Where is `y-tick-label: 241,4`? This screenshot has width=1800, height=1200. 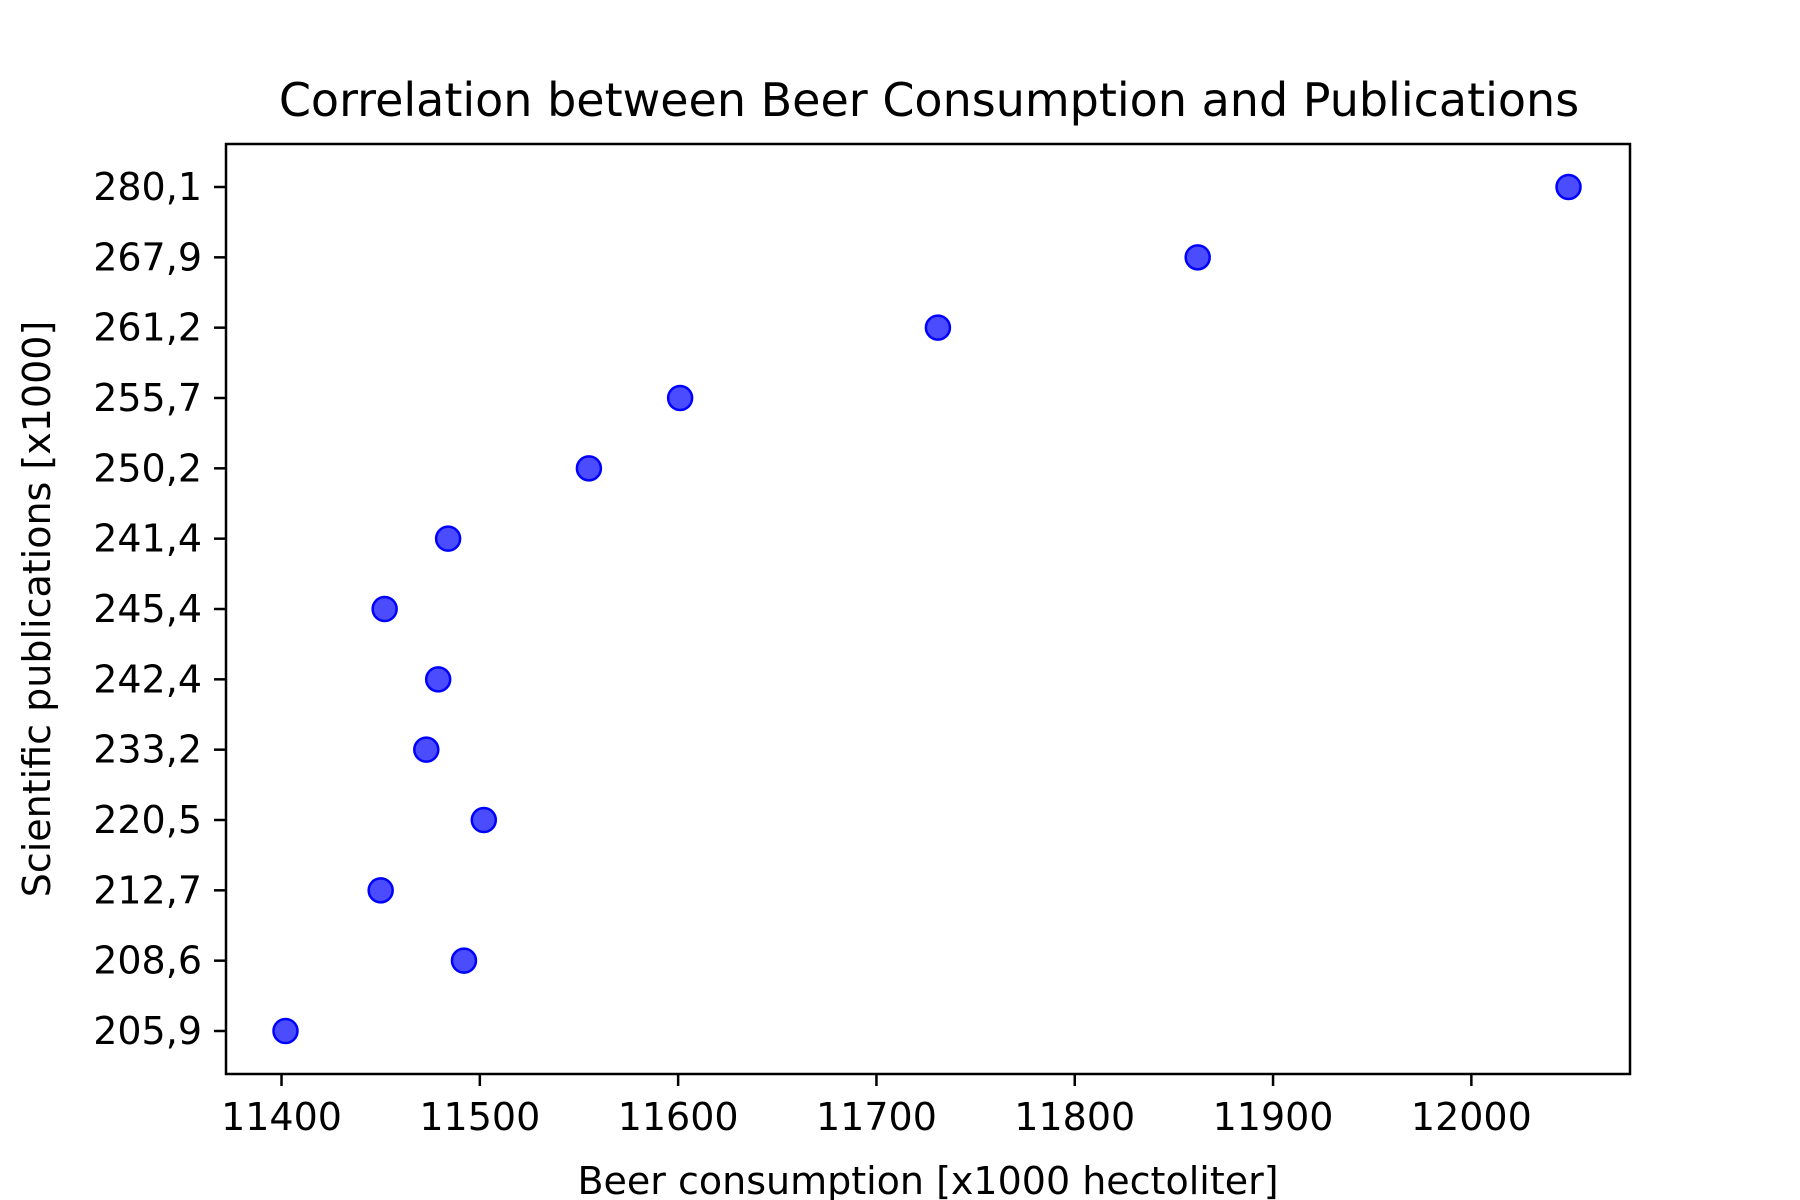 y-tick-label: 241,4 is located at coordinates (147, 539).